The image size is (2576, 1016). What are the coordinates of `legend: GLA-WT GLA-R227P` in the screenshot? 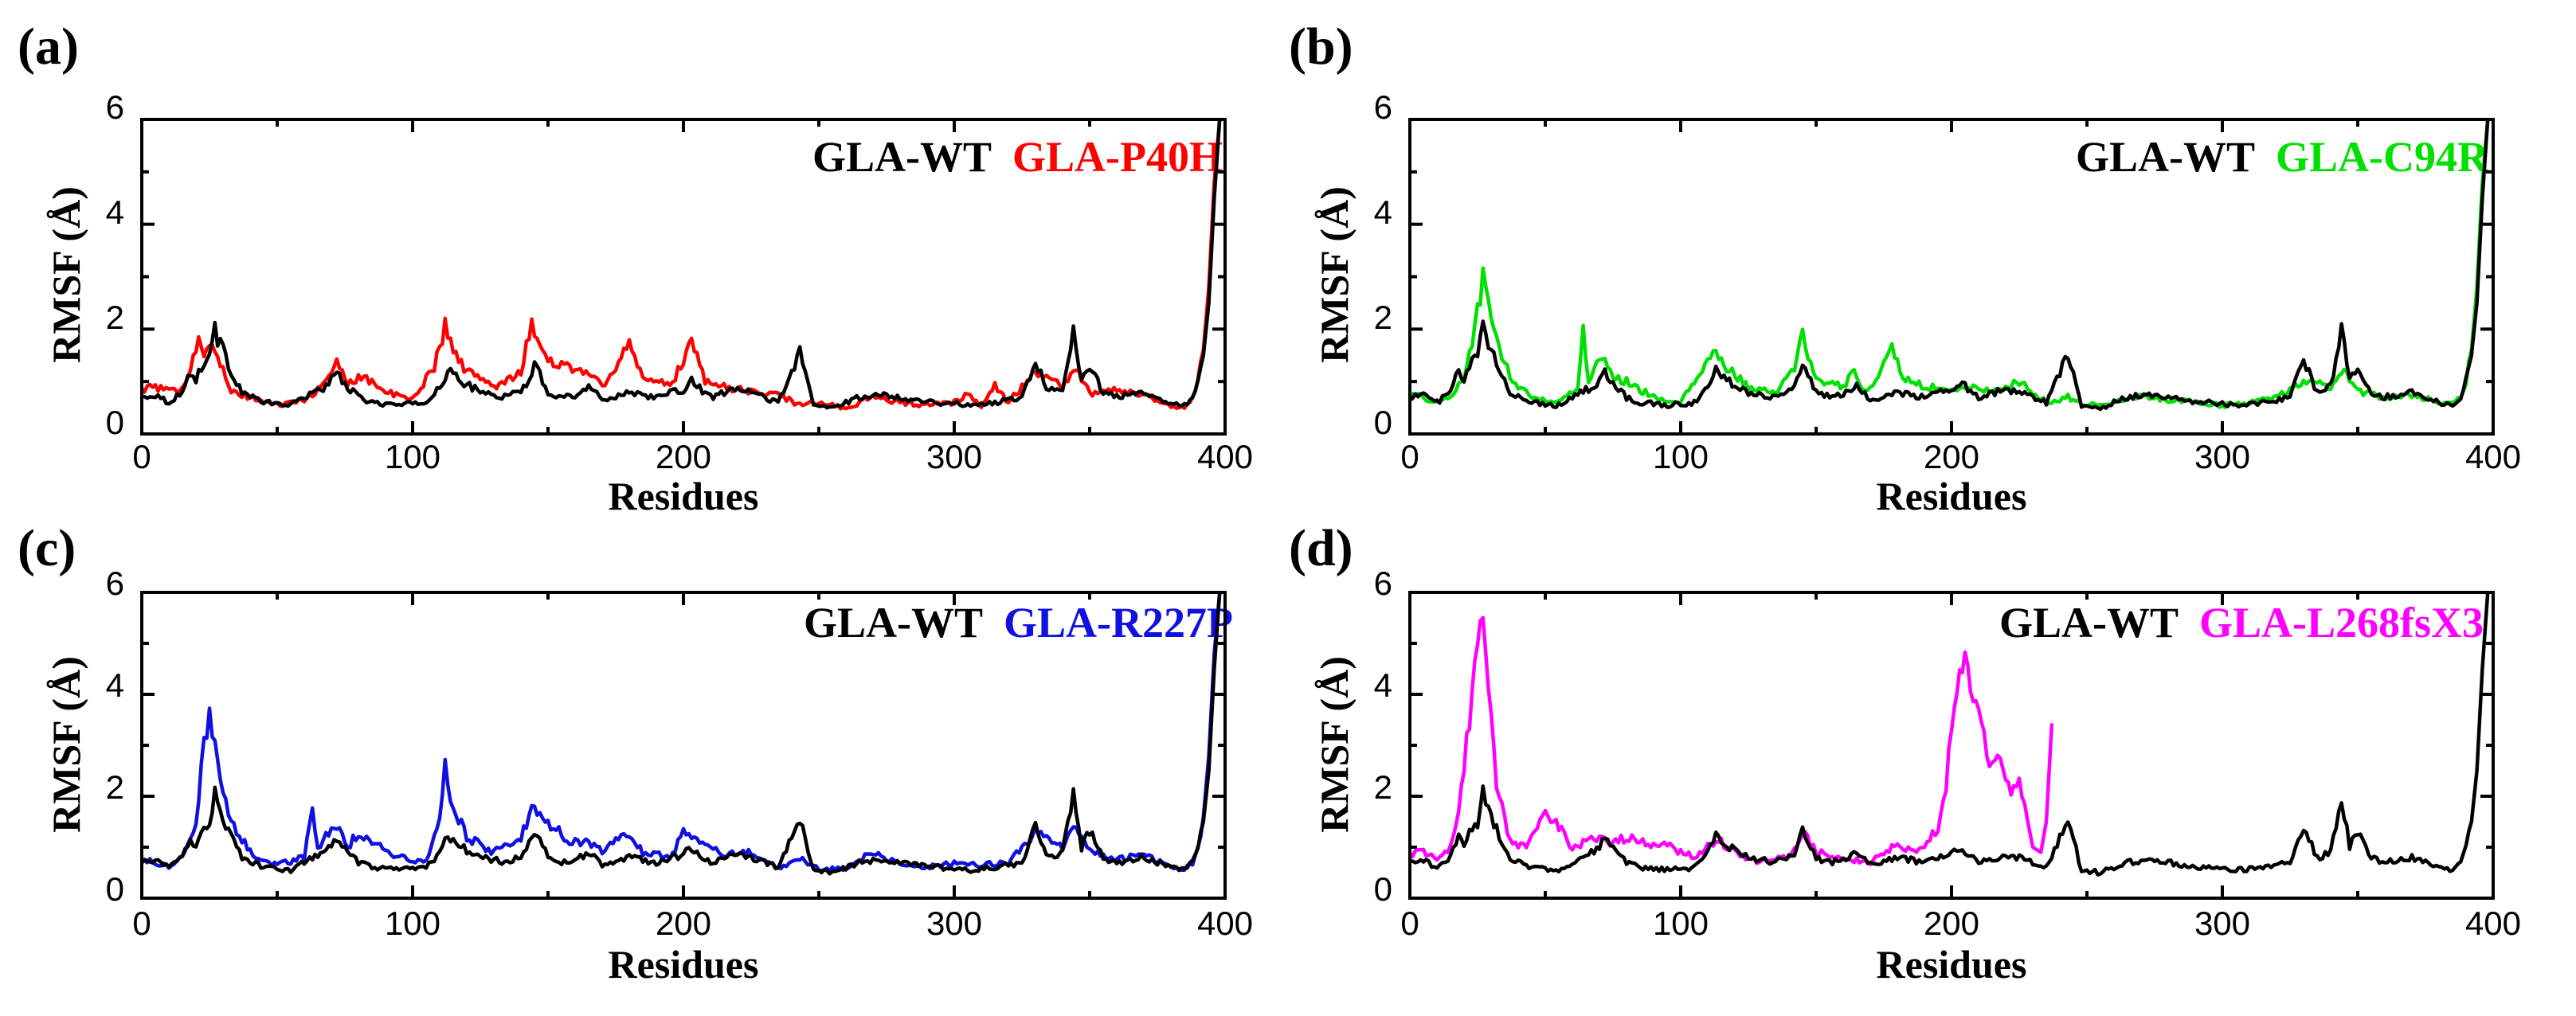 It's located at (1018, 623).